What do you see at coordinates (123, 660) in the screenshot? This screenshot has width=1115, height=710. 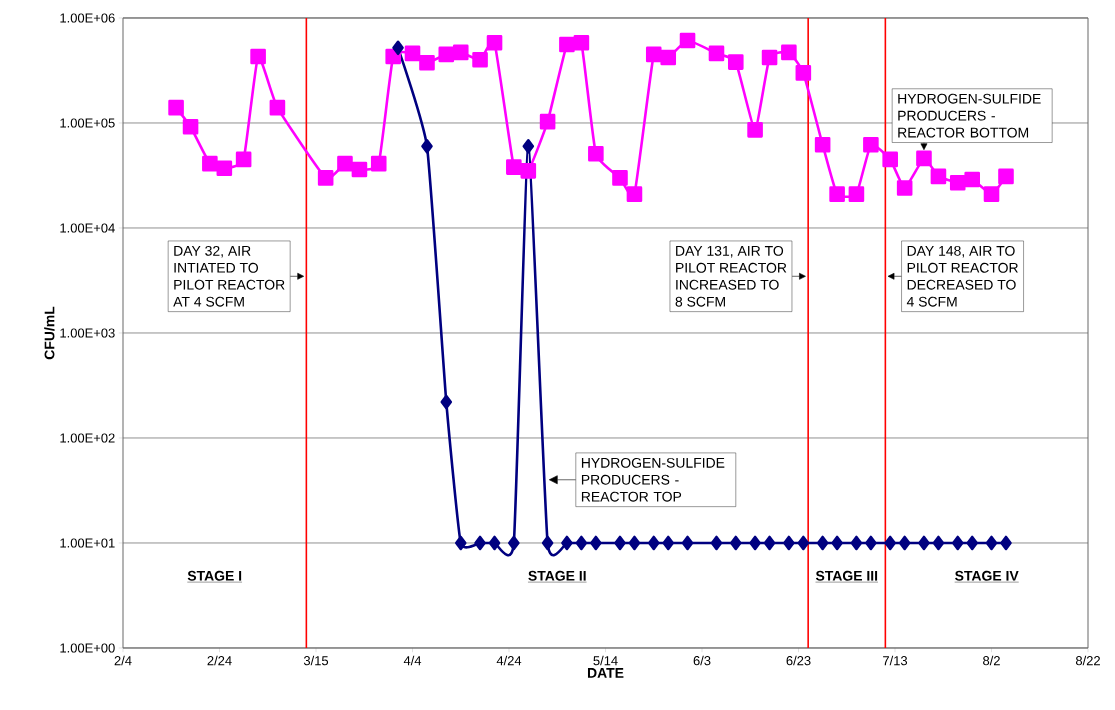 I see `x-tick-label: 2/4` at bounding box center [123, 660].